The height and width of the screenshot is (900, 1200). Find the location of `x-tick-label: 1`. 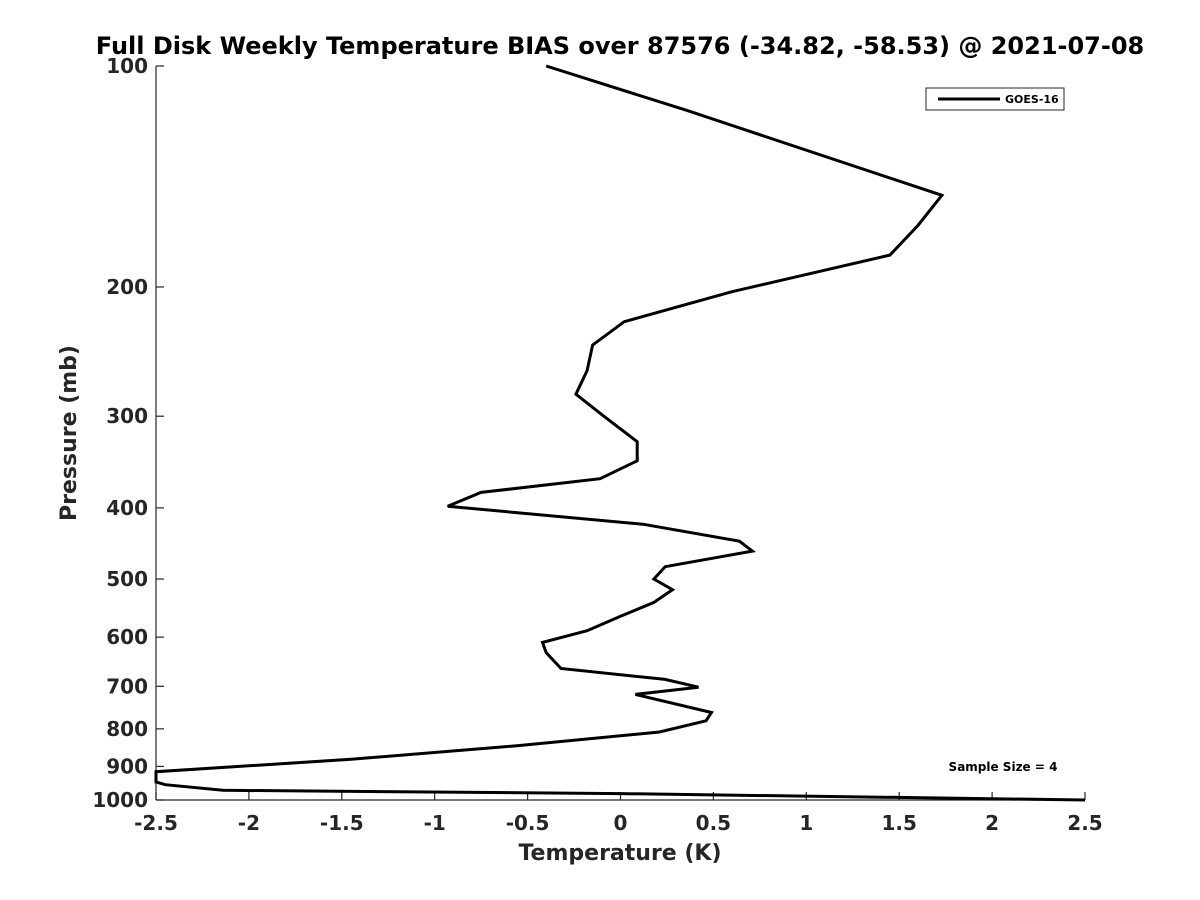

x-tick-label: 1 is located at coordinates (806, 823).